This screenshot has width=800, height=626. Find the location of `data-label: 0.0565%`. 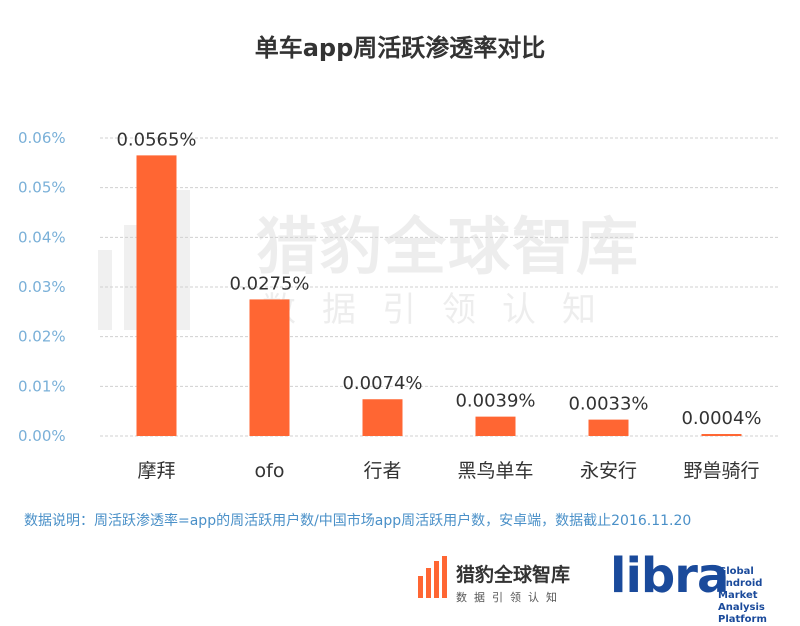

data-label: 0.0565% is located at coordinates (156, 139).